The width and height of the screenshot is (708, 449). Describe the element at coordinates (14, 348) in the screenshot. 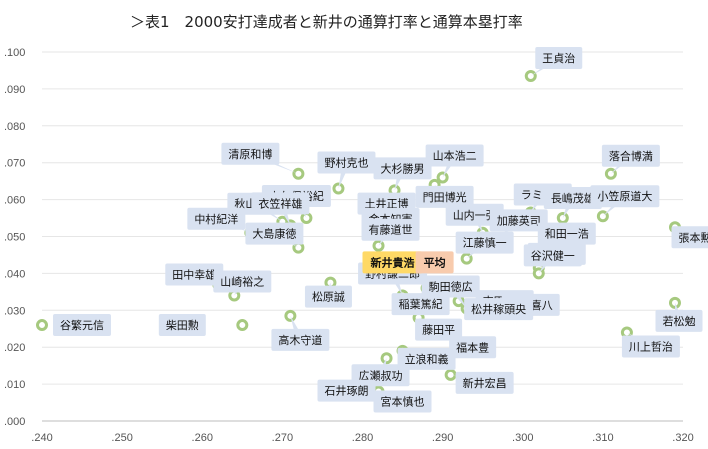

I see `y-tick-label: .020` at that location.